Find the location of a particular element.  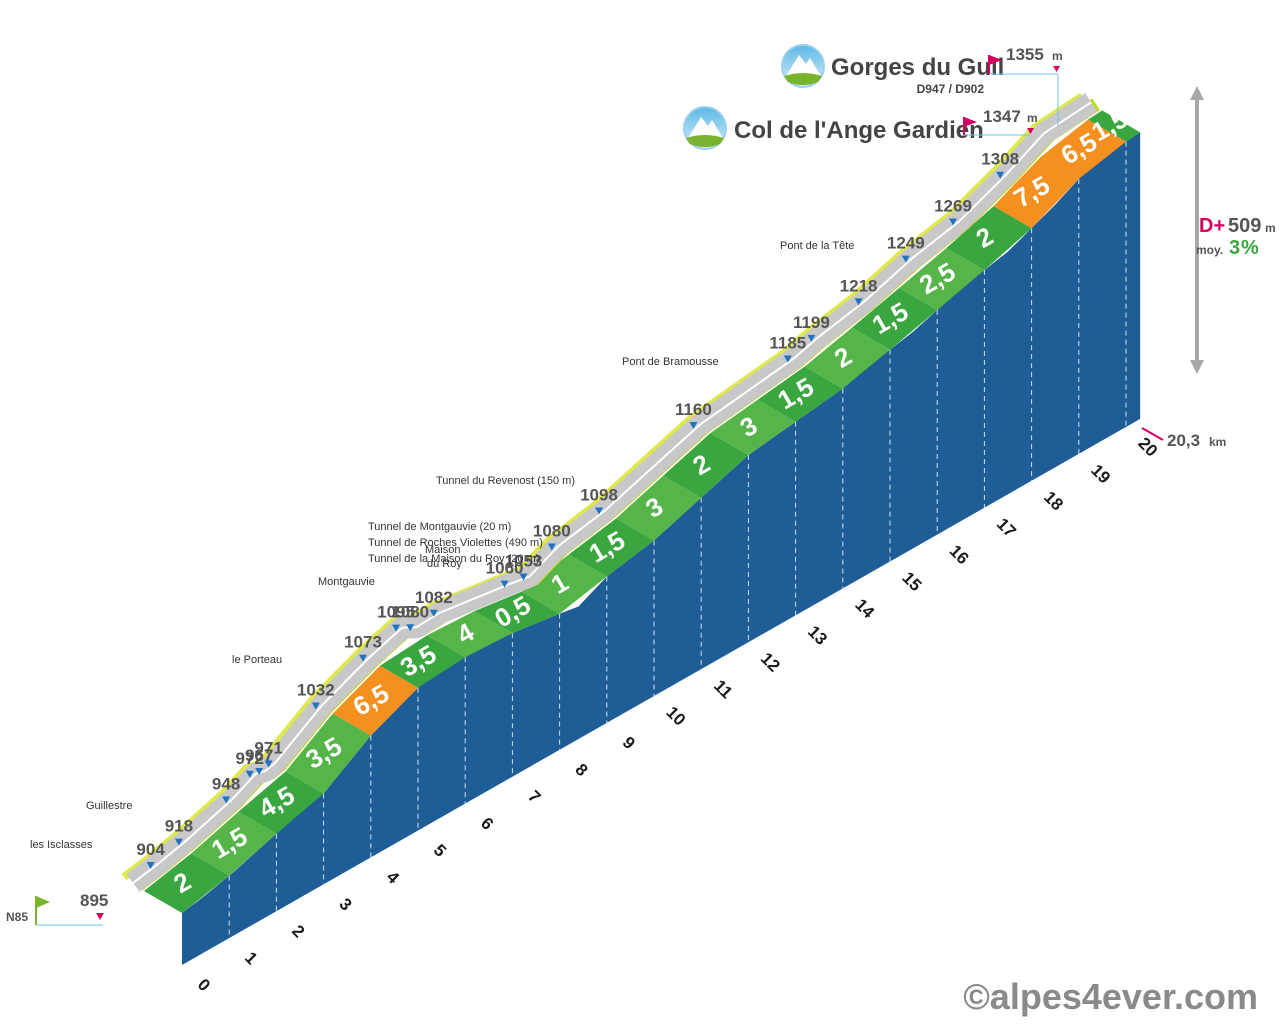

altitude-label: 1073 is located at coordinates (363, 642).